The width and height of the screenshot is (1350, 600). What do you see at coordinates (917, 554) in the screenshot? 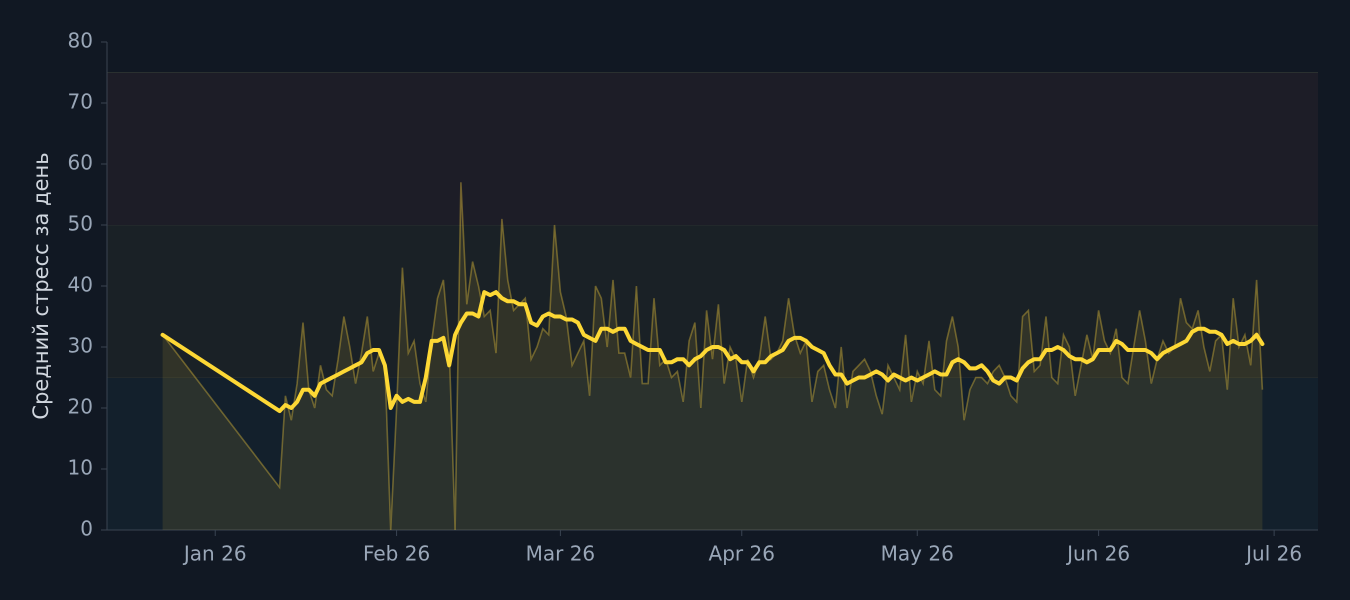
I see `x-tick-label: May 26` at bounding box center [917, 554].